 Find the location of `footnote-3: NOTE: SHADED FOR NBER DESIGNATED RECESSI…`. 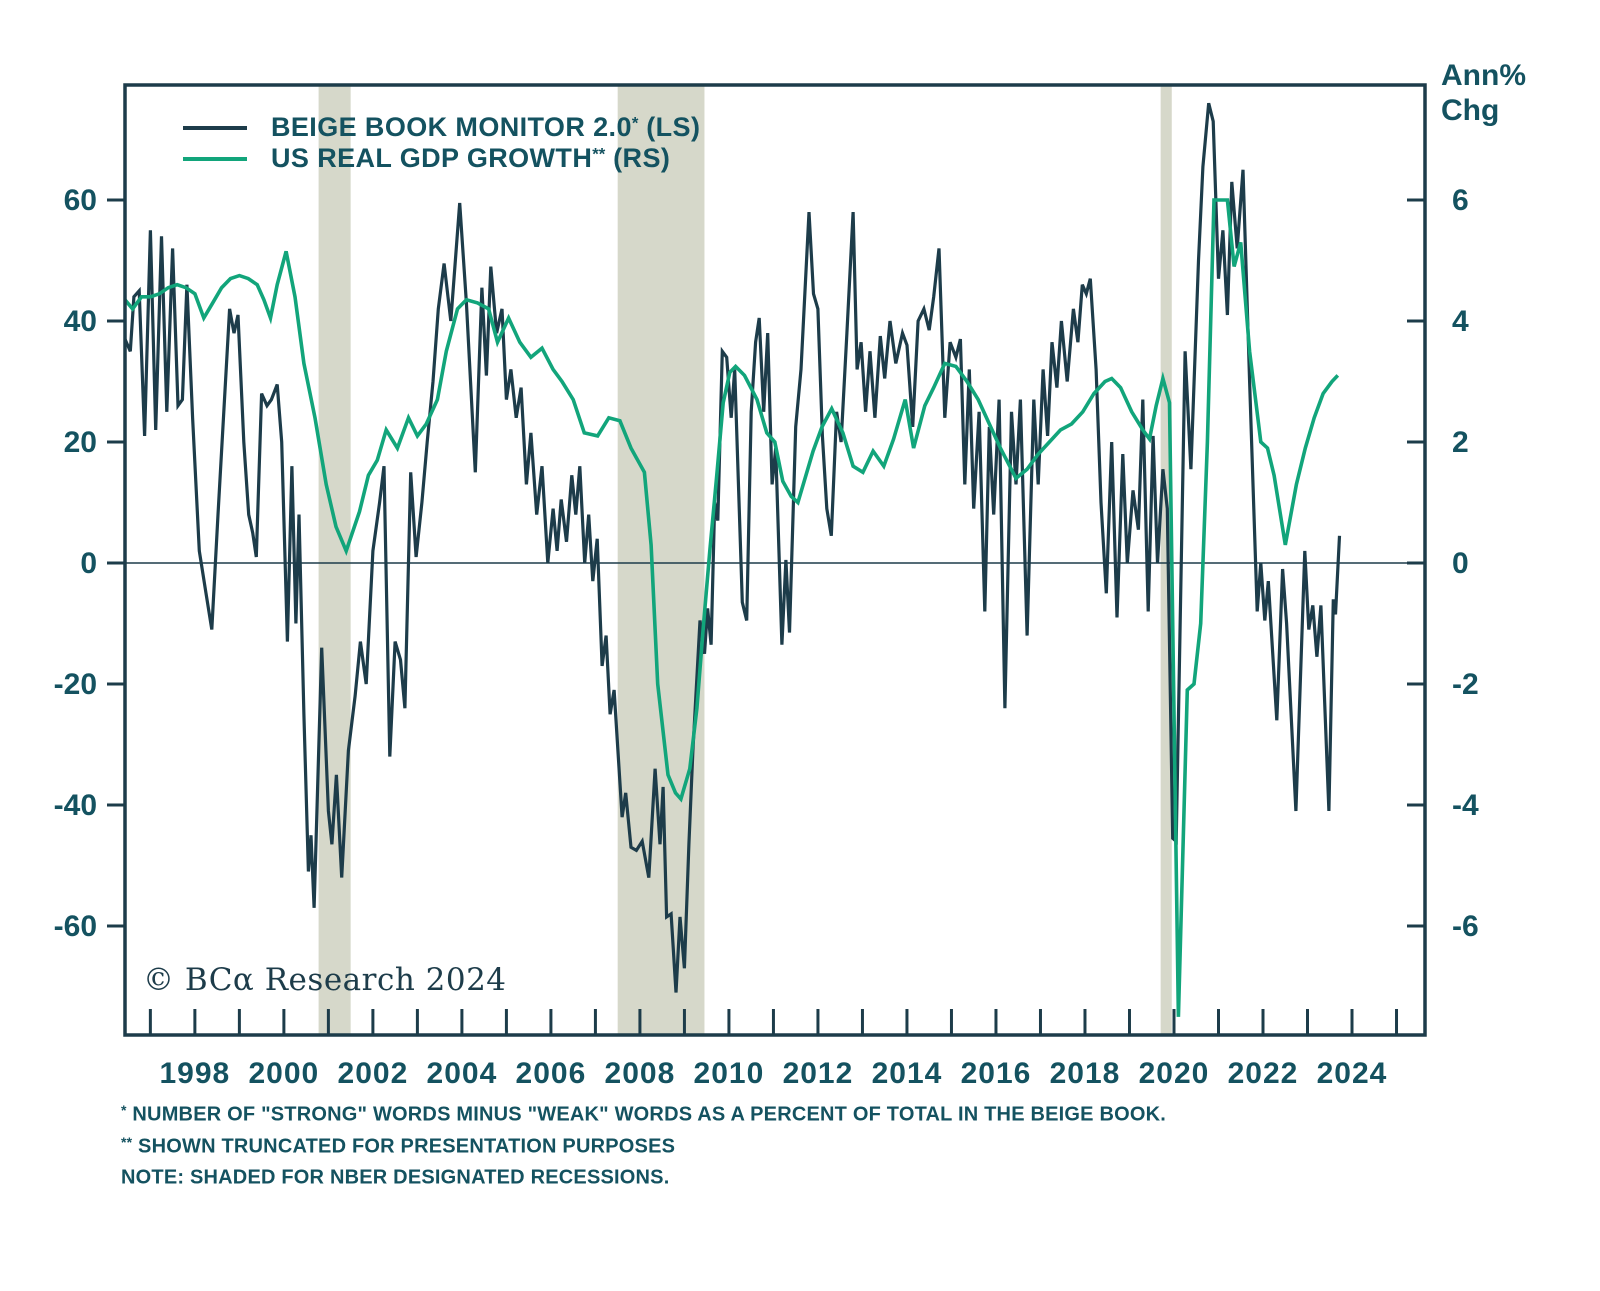

footnote-3: NOTE: SHADED FOR NBER DESIGNATED RECESSI… is located at coordinates (395, 1177).